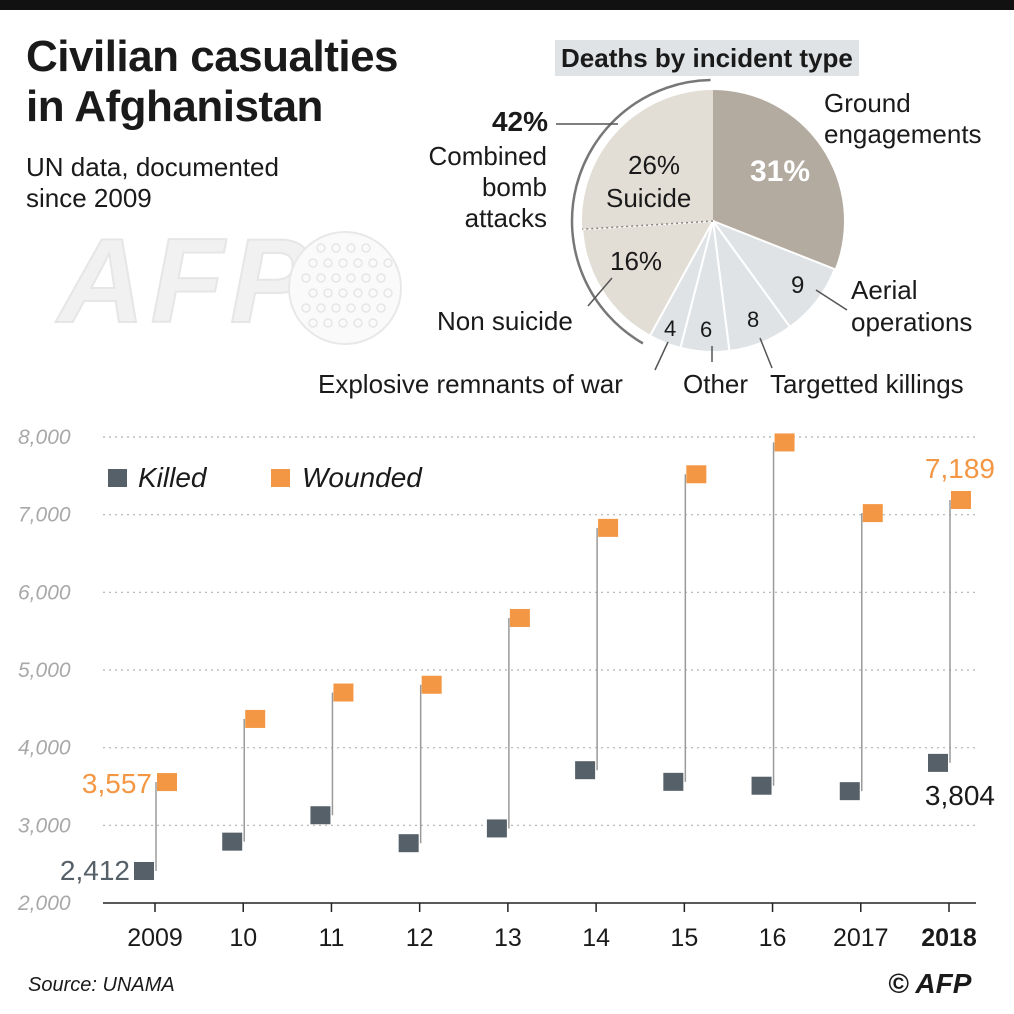 The height and width of the screenshot is (1014, 1014). Describe the element at coordinates (506, 218) in the screenshot. I see `pie-group-label-3: attacks` at that location.